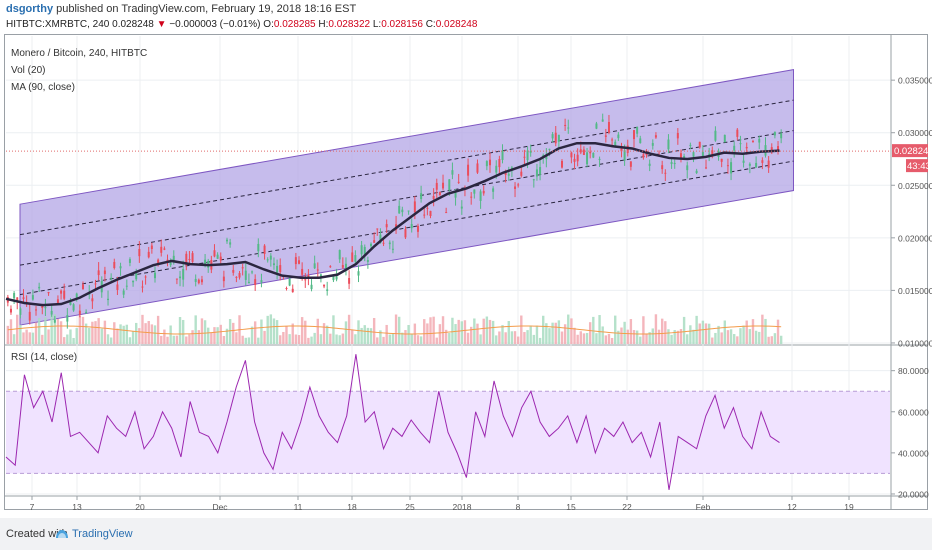  What do you see at coordinates (402, 24) in the screenshot?
I see `low-value: 0.028156` at bounding box center [402, 24].